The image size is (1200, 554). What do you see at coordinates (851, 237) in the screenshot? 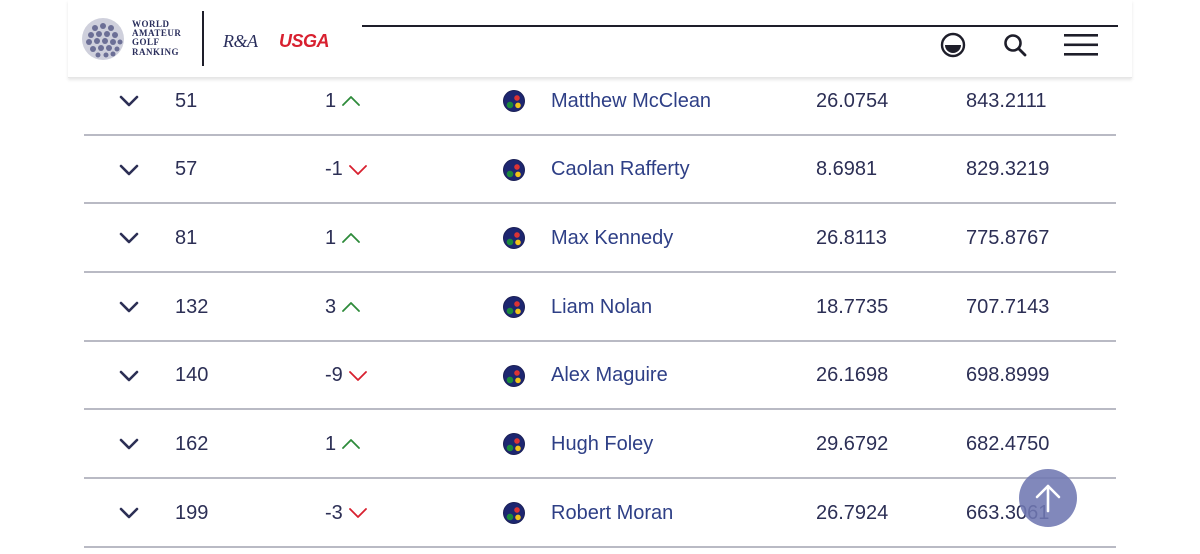
I see `average-points: 26.8113` at bounding box center [851, 237].